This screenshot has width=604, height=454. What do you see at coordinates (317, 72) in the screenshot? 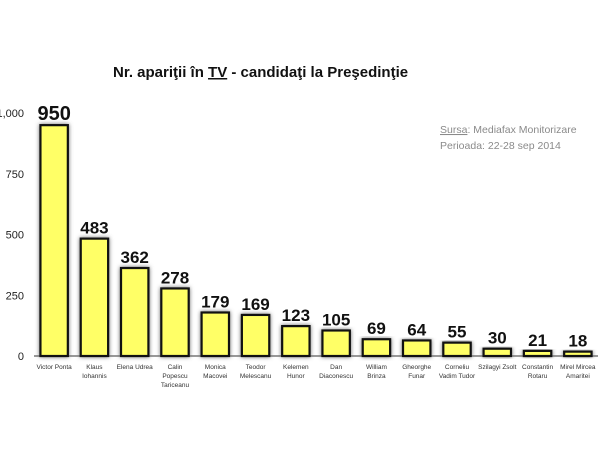
I see `title-suffix: - candidaţi la Preşedinţie` at bounding box center [317, 72].